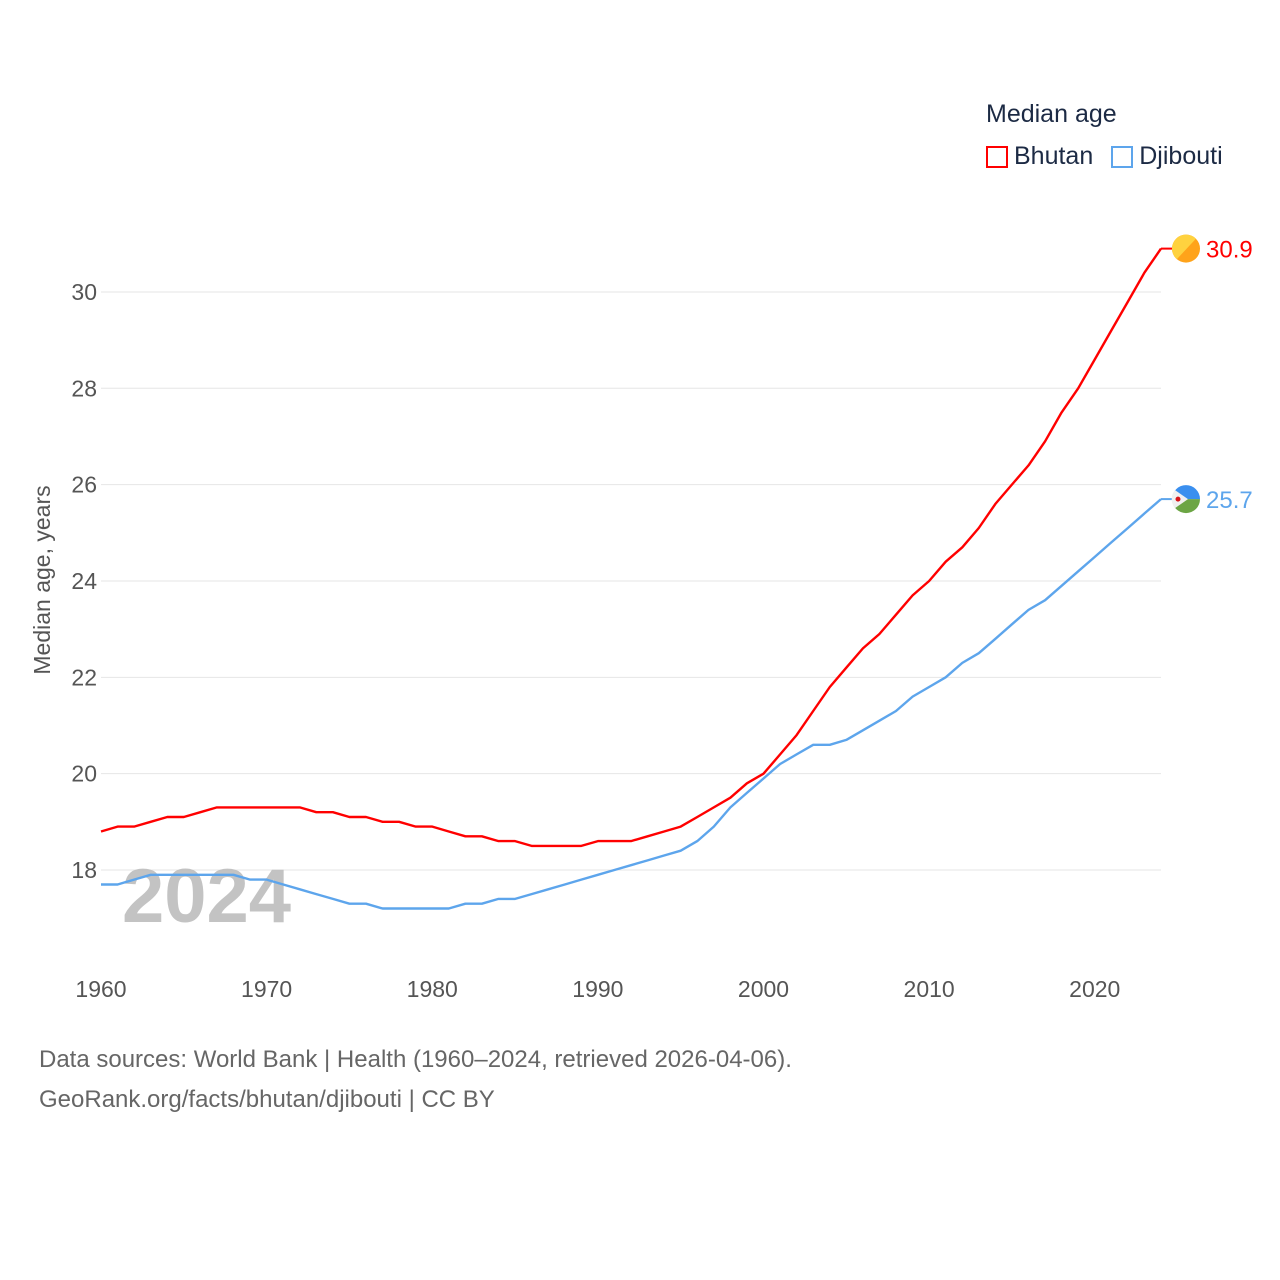 The width and height of the screenshot is (1280, 1280). What do you see at coordinates (84, 388) in the screenshot?
I see `y-tick-label: 28` at bounding box center [84, 388].